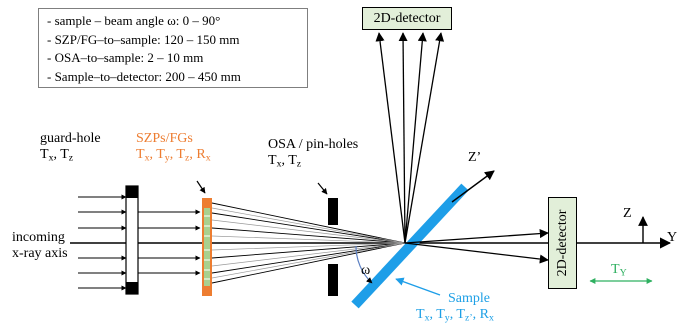 The image size is (680, 325). What do you see at coordinates (102, 242) in the screenshot?
I see `incoming-beam-arrows` at bounding box center [102, 242].